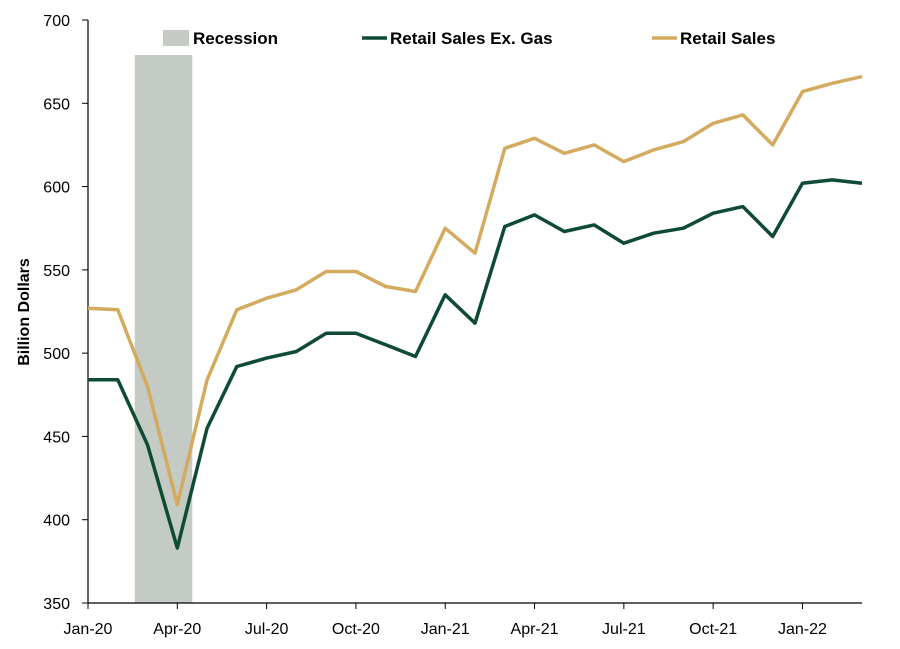 This screenshot has width=900, height=649. Describe the element at coordinates (624, 629) in the screenshot. I see `x-tick-label: Jul-21` at that location.